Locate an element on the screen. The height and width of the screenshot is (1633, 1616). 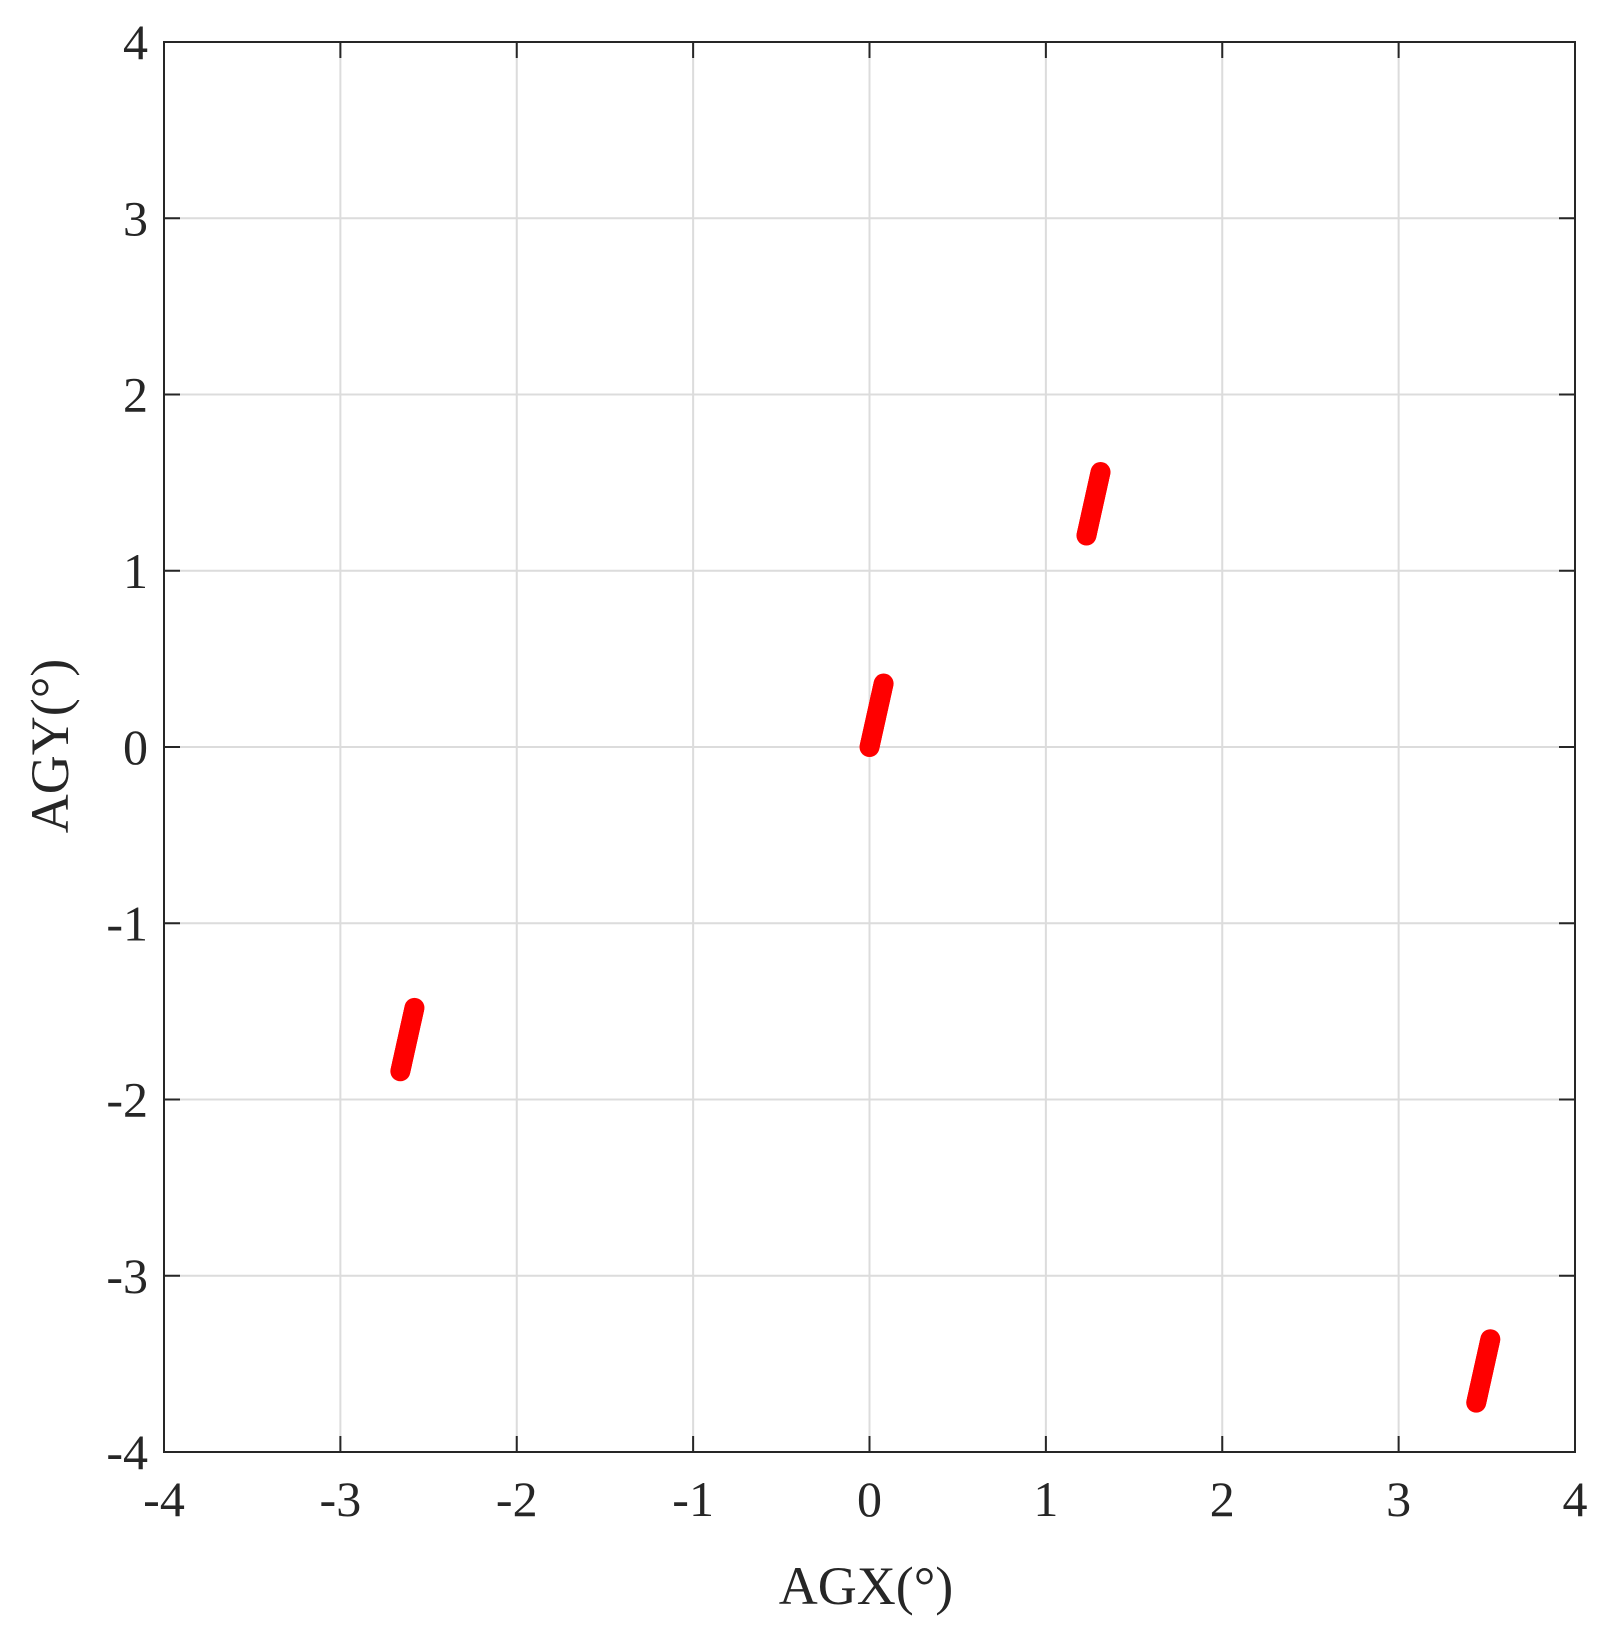
y-tick-label: 1 is located at coordinates (135, 571).